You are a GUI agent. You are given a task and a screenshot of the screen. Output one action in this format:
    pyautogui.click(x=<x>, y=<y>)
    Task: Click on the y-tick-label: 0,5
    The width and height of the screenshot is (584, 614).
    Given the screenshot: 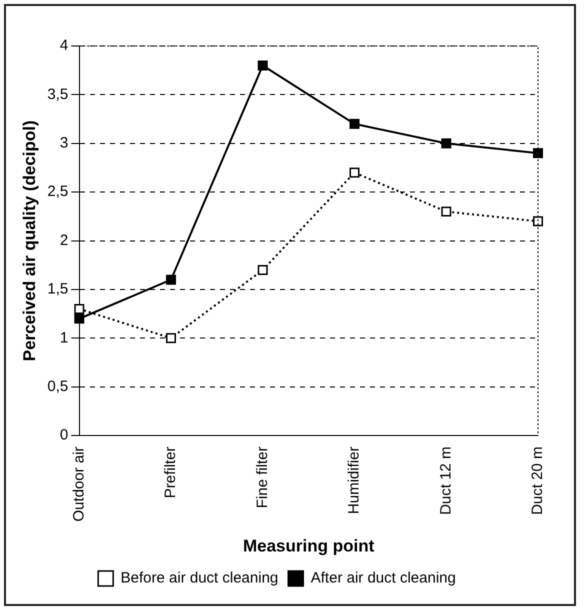 What is the action you would take?
    pyautogui.click(x=57, y=387)
    